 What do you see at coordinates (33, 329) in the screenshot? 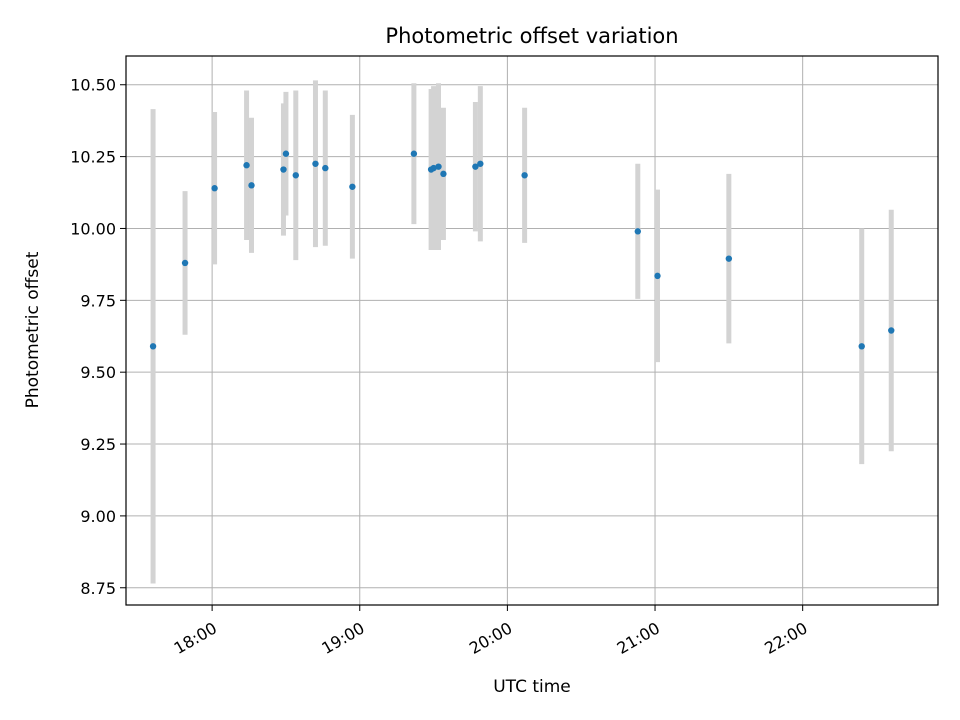
I see `y-axis-label: Photometric offset` at bounding box center [33, 329].